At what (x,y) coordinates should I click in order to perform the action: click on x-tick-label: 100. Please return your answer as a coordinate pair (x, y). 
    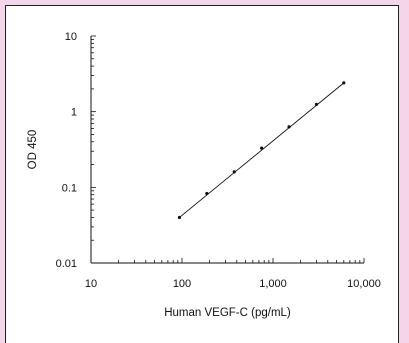
    Looking at the image, I should click on (182, 284).